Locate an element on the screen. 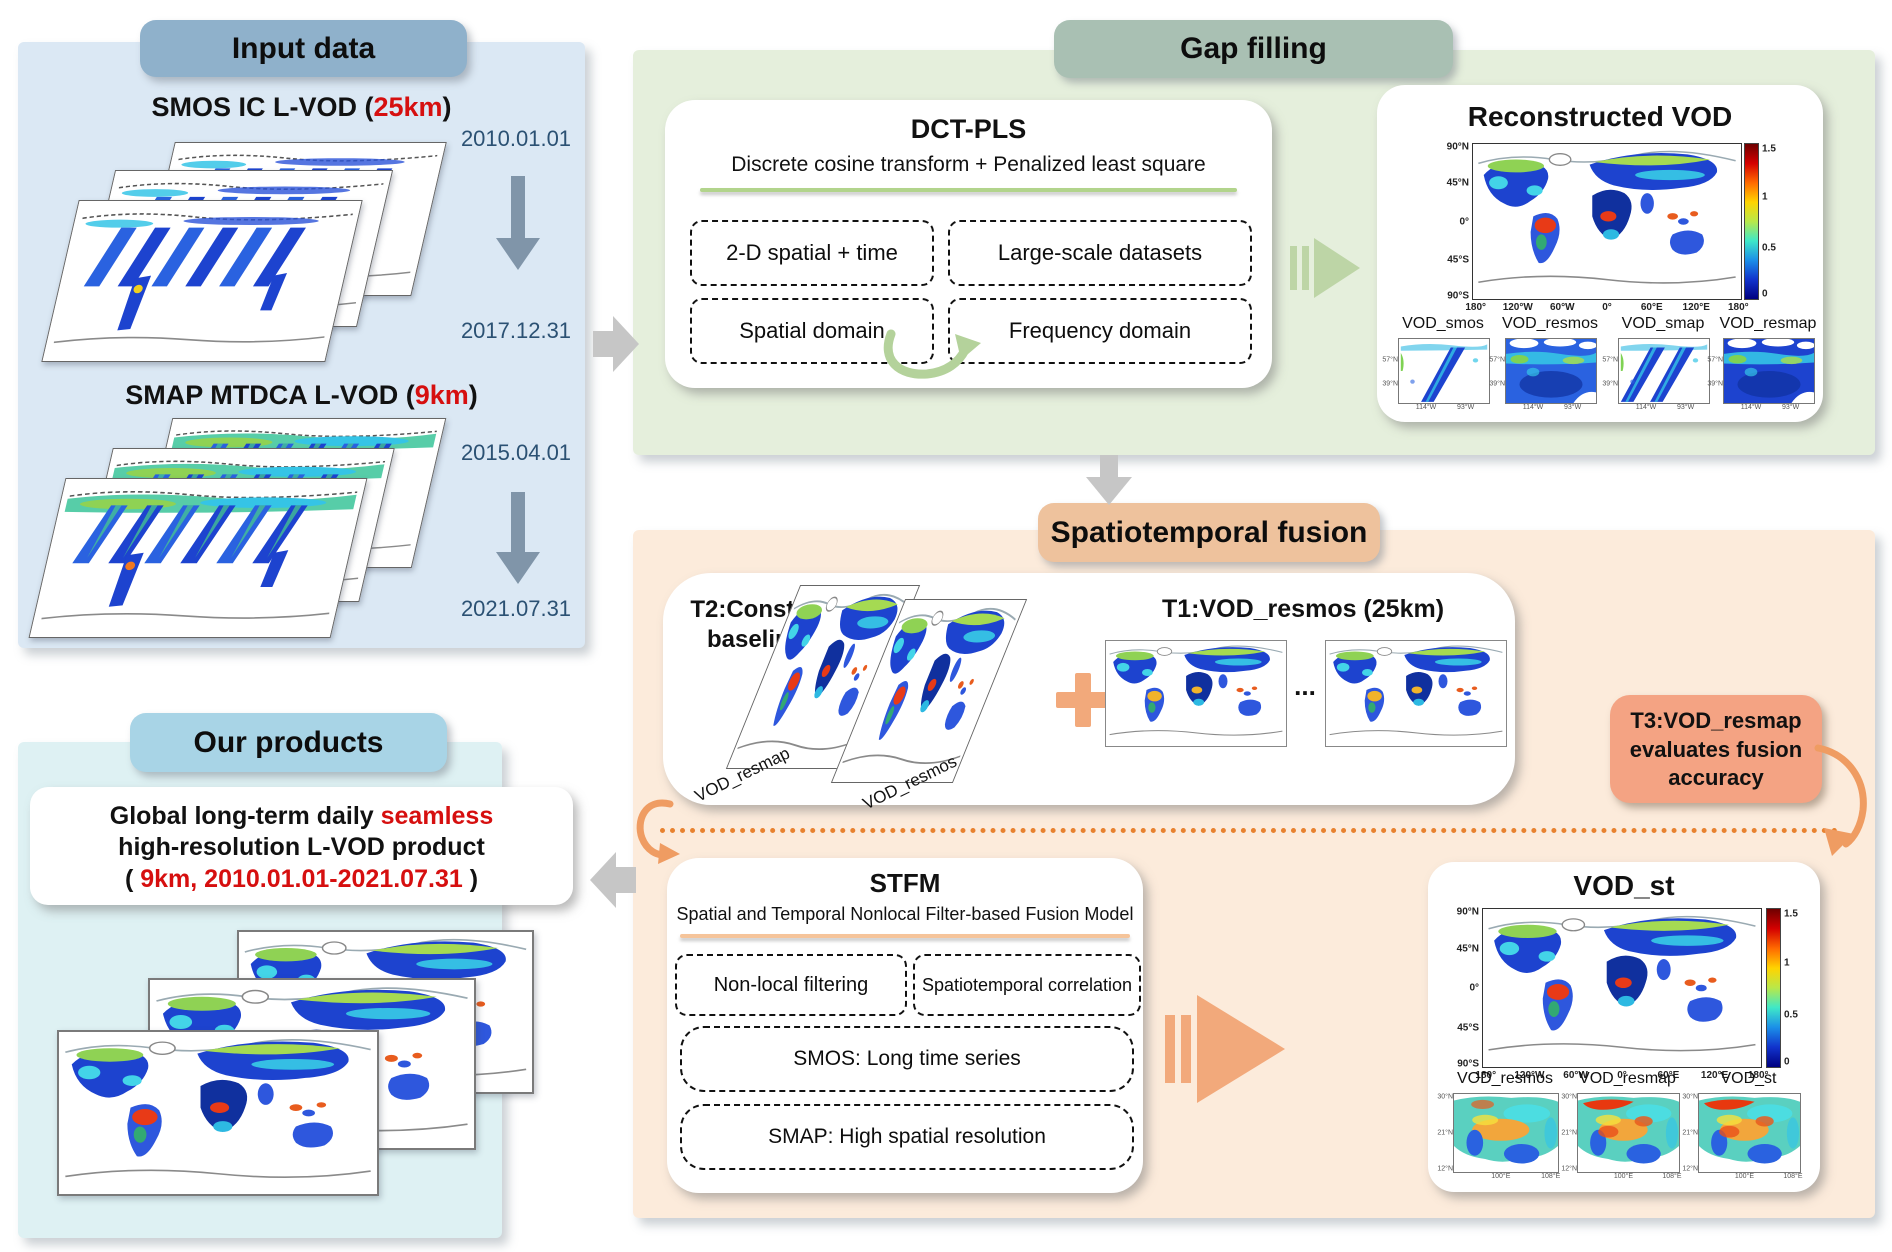 This screenshot has height=1252, width=1892. t3-line1: T3:VOD_resmap is located at coordinates (1716, 720).